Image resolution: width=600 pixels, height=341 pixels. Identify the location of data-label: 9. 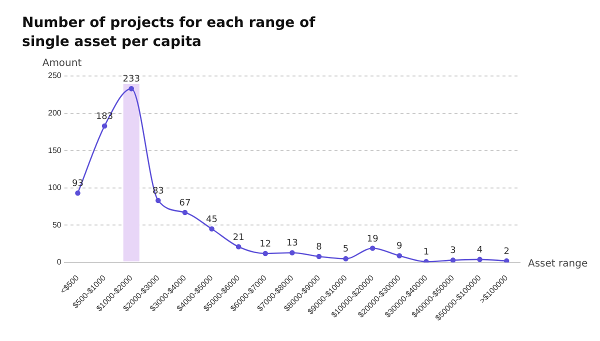
(399, 247).